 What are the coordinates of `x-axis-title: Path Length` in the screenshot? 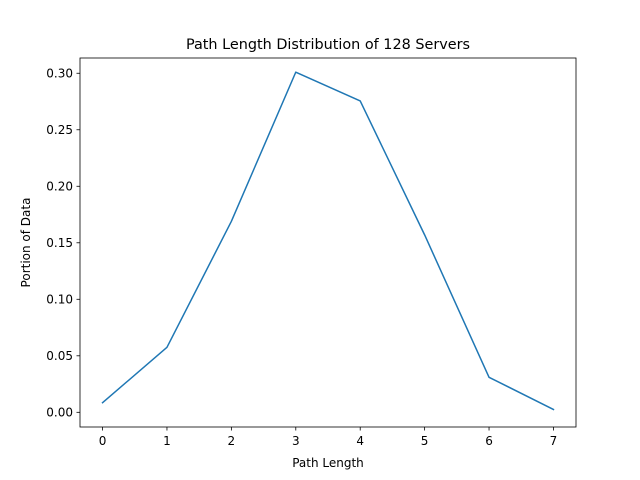 It's located at (328, 463).